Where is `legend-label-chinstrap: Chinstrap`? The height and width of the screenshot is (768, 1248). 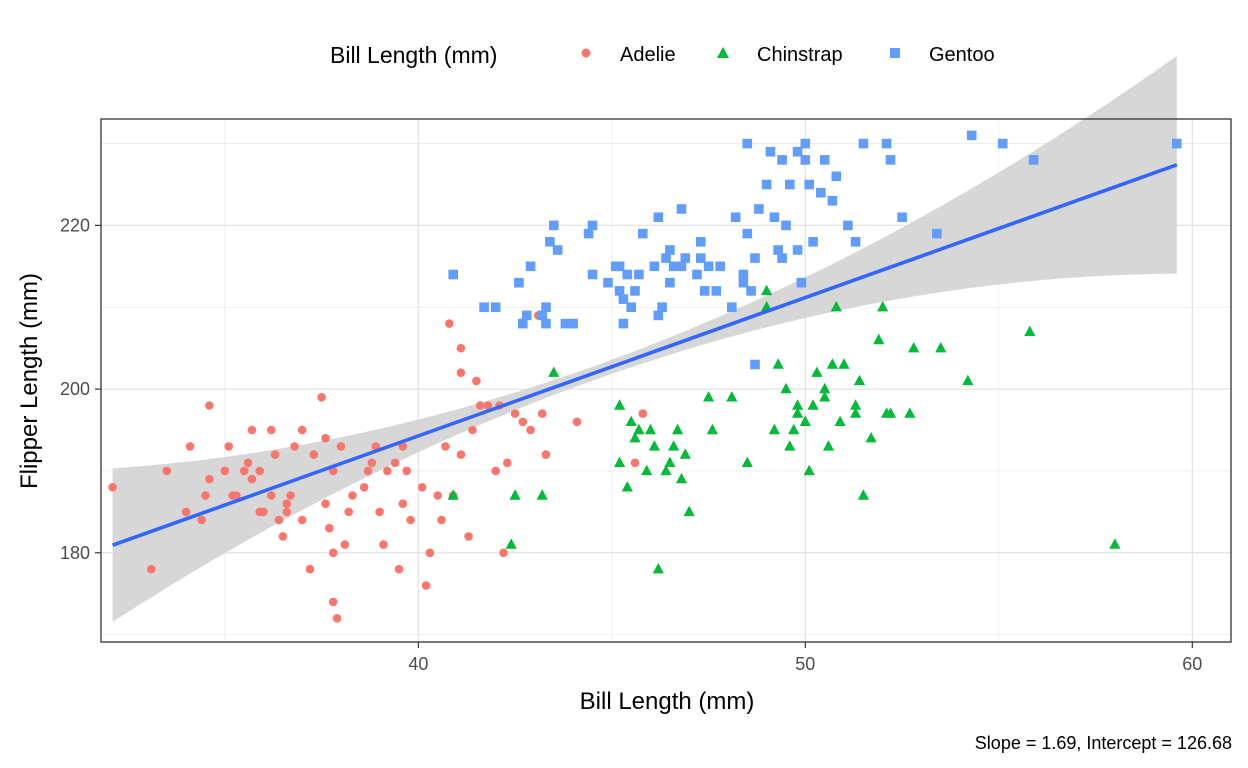 legend-label-chinstrap: Chinstrap is located at coordinates (800, 55).